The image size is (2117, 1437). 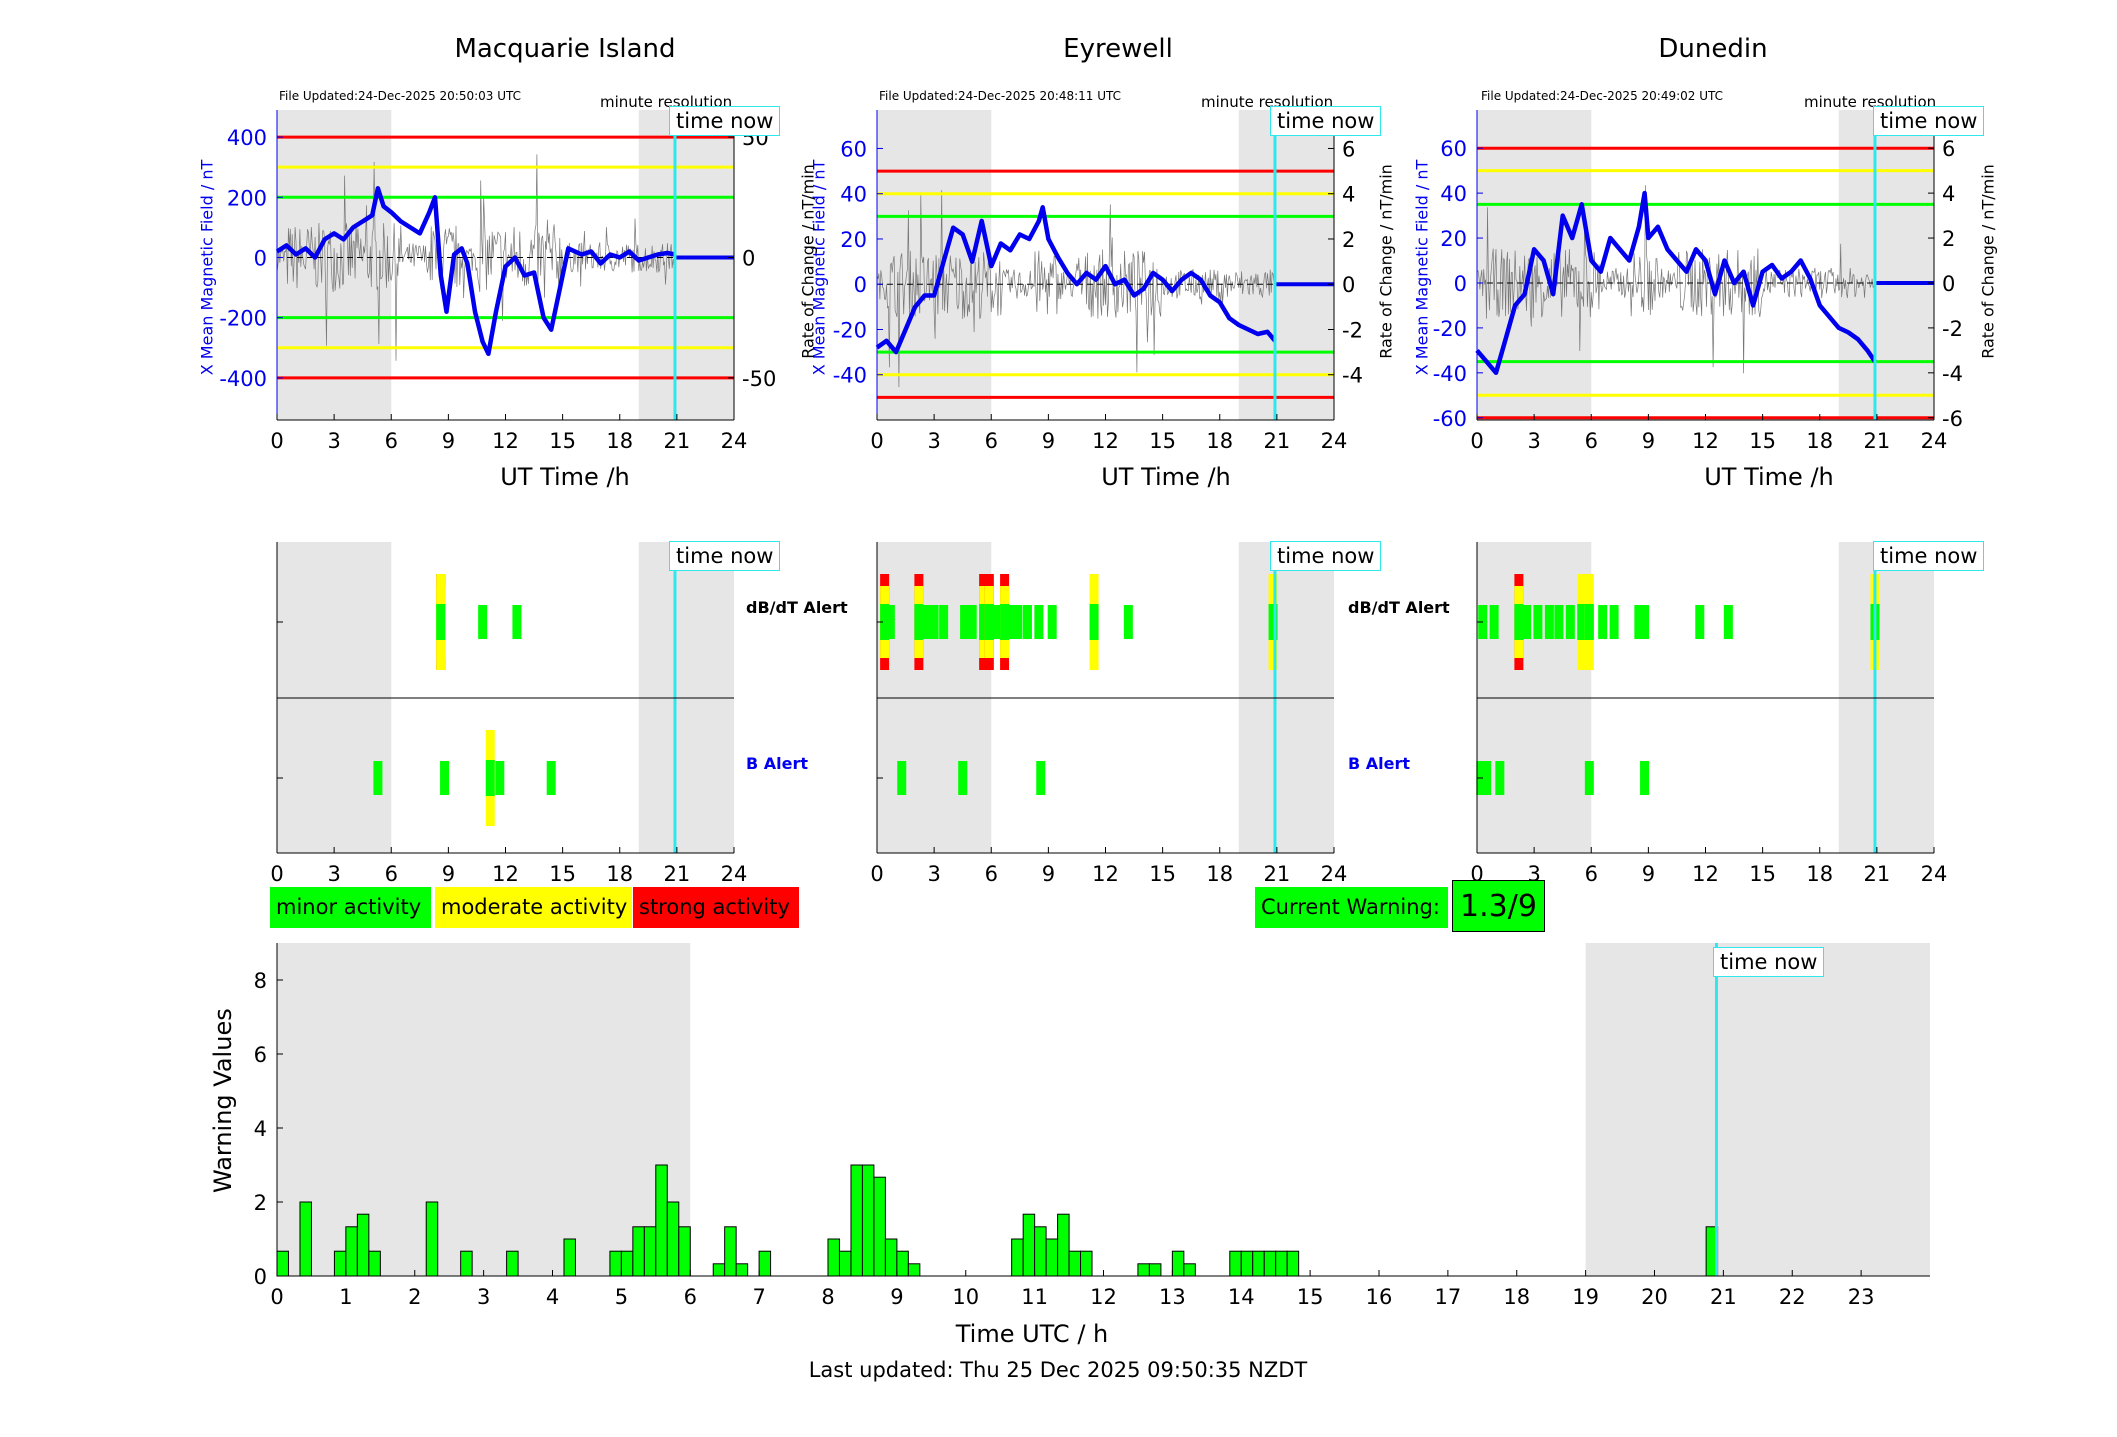 What do you see at coordinates (1602, 96) in the screenshot?
I see `file-updated-dunedin: File Updated:24-Dec-2025 20:49:02 UTC` at bounding box center [1602, 96].